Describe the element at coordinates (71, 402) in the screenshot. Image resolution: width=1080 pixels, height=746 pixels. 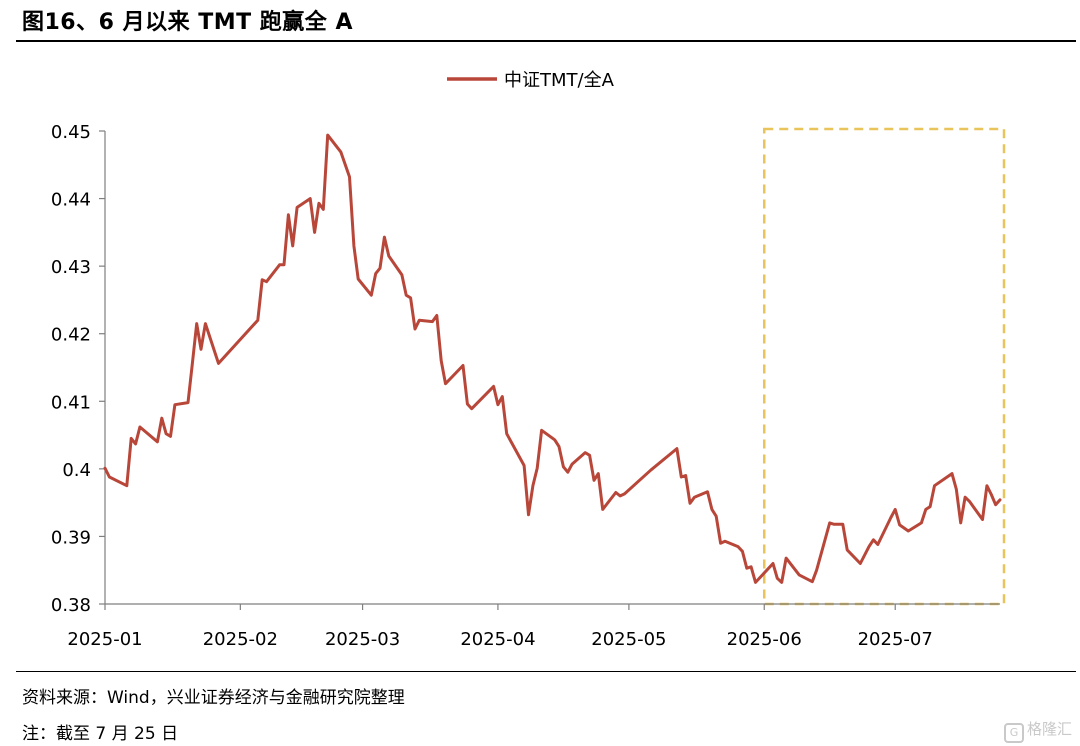
I see `y-tick-label: 0.41` at that location.